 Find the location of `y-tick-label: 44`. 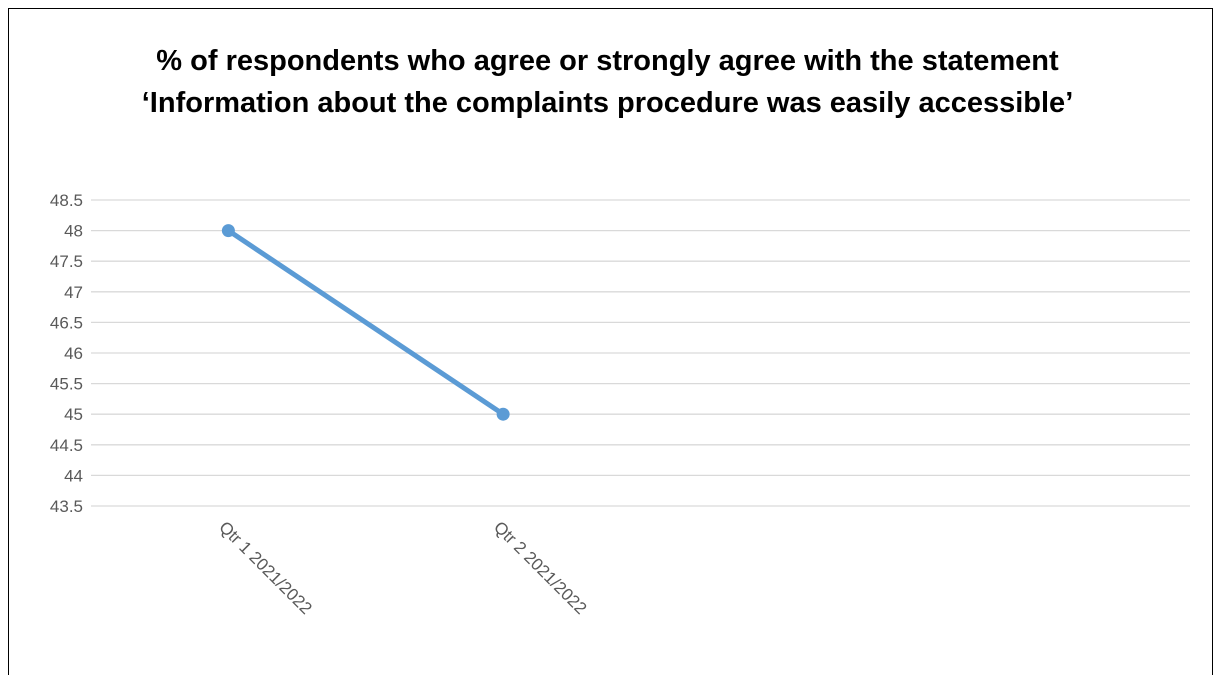

y-tick-label: 44 is located at coordinates (73, 475).